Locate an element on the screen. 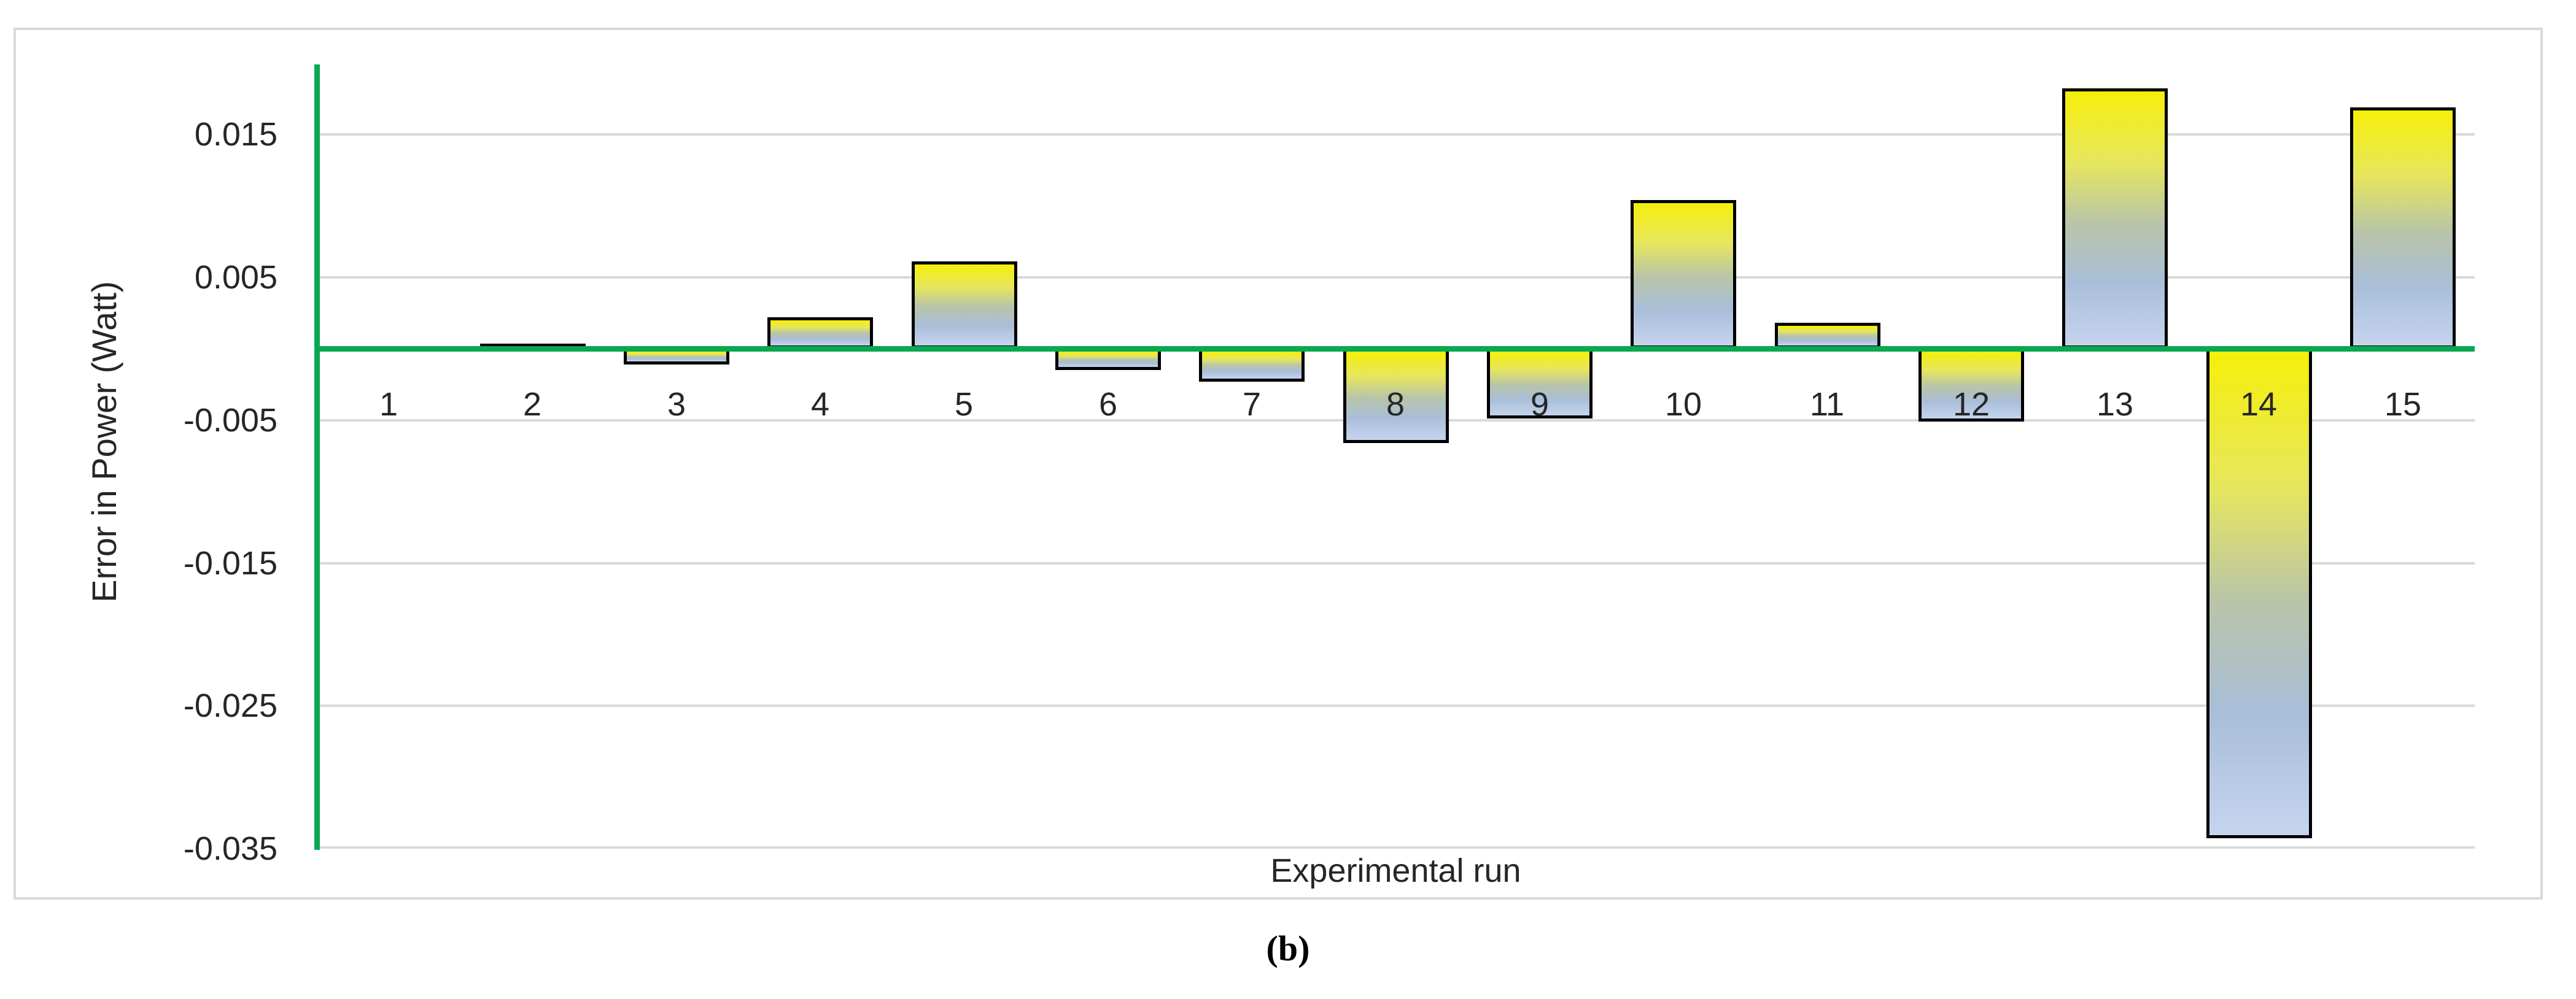  figure-caption: (b) is located at coordinates (1288, 948).